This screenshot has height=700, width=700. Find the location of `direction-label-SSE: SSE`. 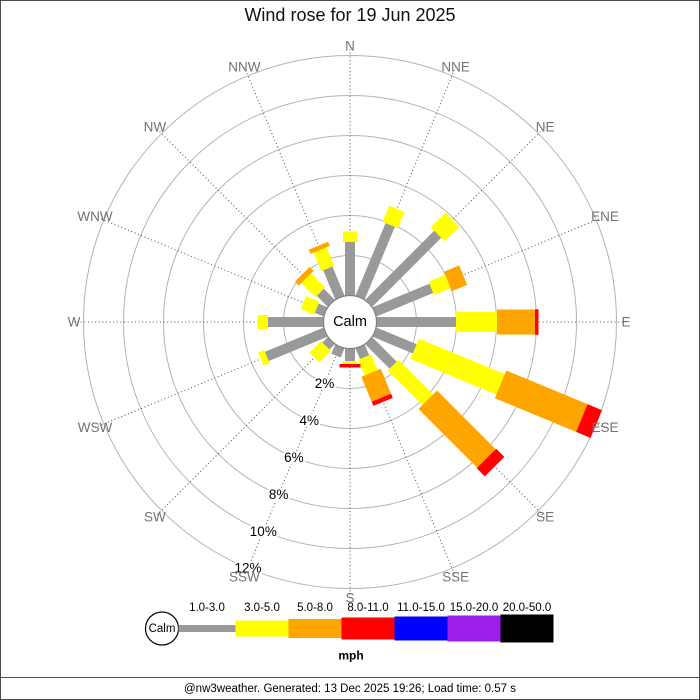

direction-label-SSE: SSE is located at coordinates (455, 576).